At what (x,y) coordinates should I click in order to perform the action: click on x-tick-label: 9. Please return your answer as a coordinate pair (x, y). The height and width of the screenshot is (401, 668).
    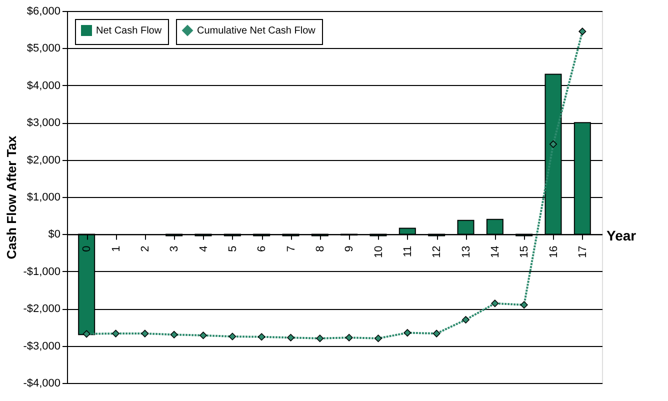
    Looking at the image, I should click on (350, 249).